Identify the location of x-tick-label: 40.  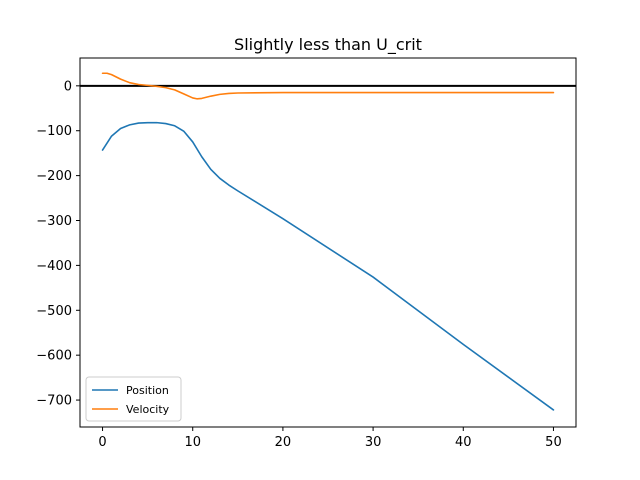
(463, 442).